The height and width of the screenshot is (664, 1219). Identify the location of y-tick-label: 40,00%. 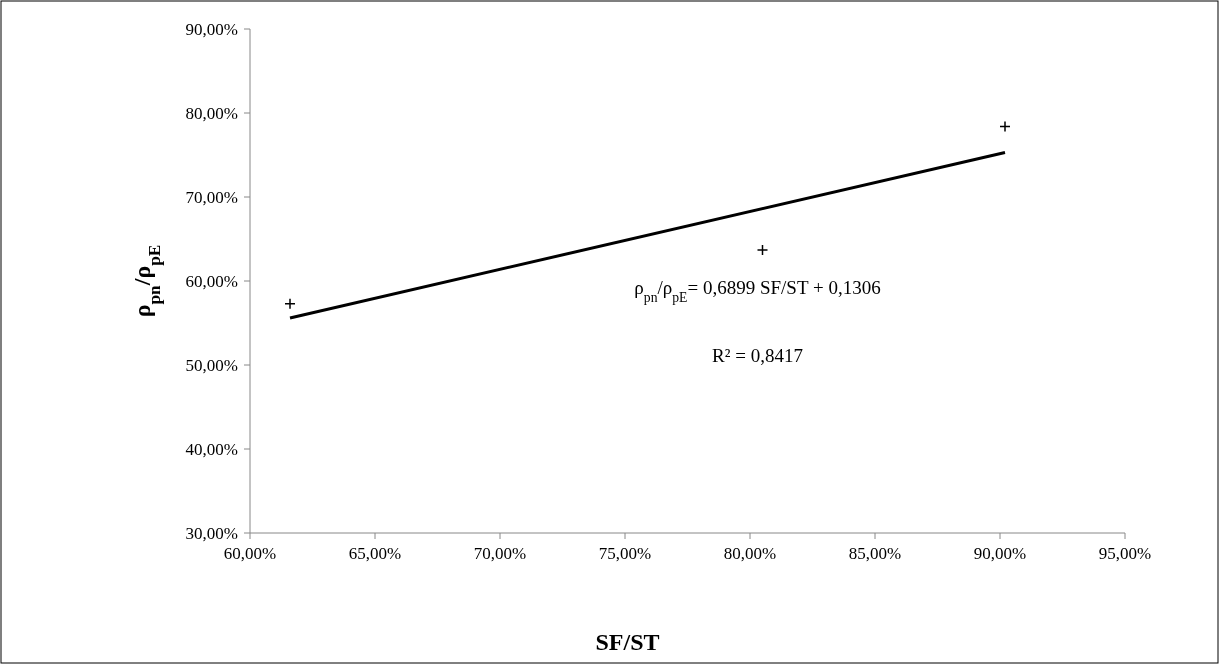
(211, 449).